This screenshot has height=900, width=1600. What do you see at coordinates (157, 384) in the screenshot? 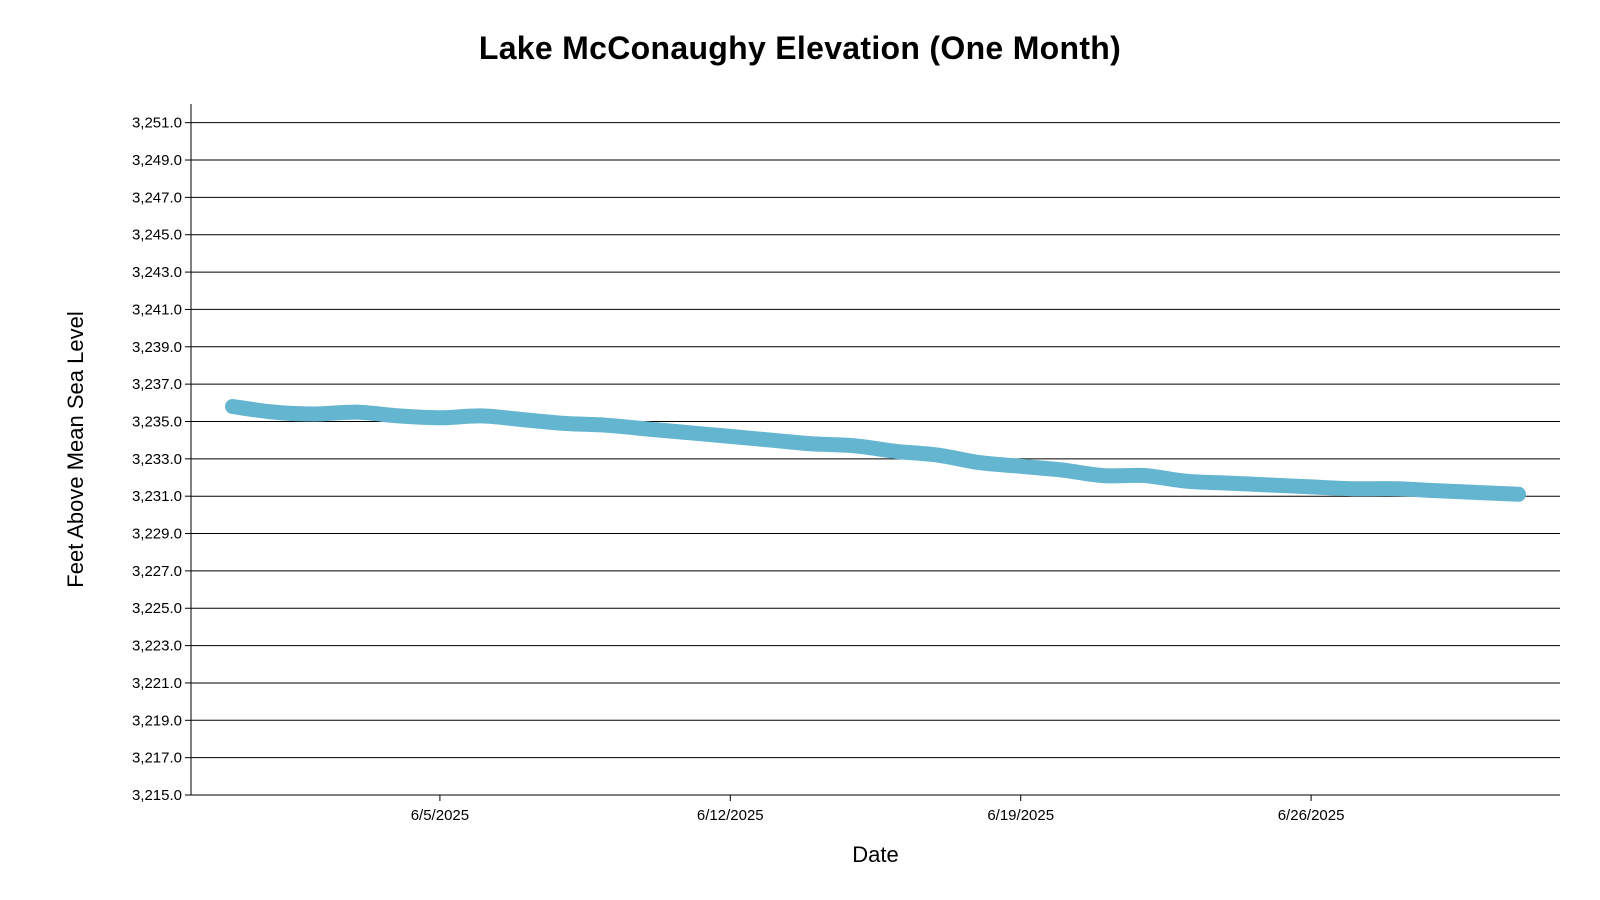
I see `y-tick-label: 3,237.0` at bounding box center [157, 384].